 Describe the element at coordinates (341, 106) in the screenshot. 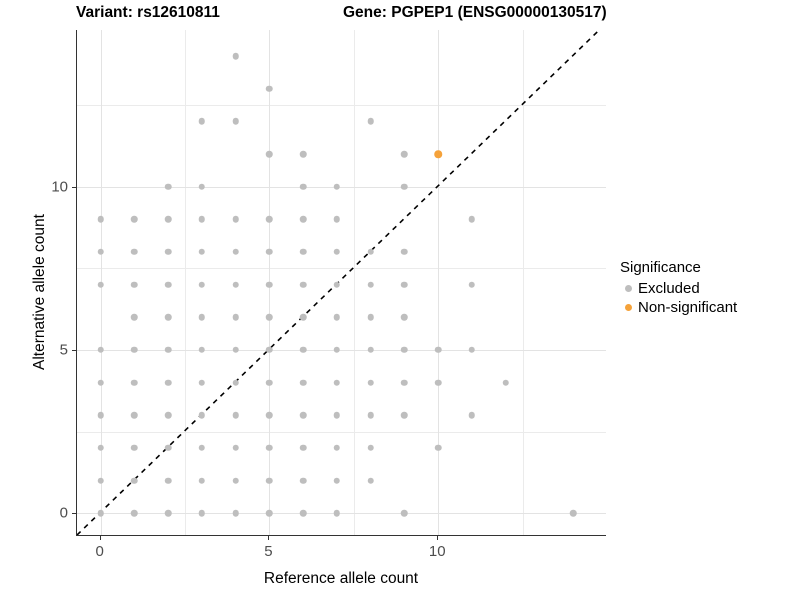

I see `gridline-horizontal-minor` at that location.